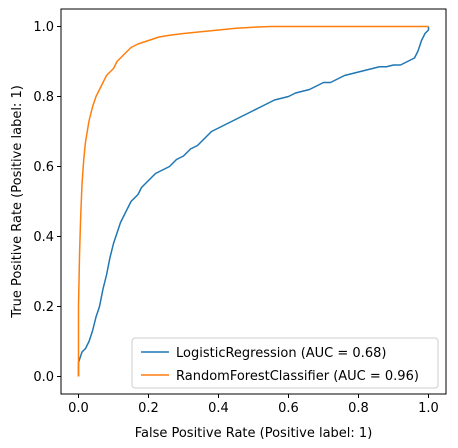  What do you see at coordinates (43, 97) in the screenshot?
I see `y-tick-label: 0.8` at bounding box center [43, 97].